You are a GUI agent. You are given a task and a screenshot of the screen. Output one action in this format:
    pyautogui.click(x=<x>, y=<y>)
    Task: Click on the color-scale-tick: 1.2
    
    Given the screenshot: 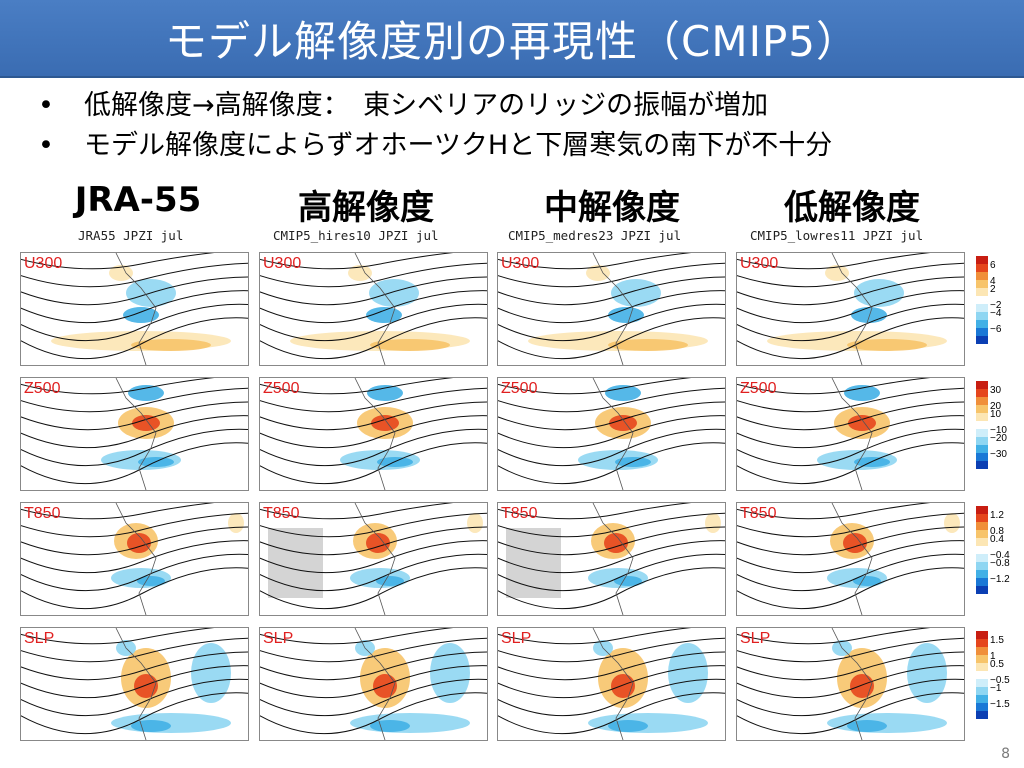 What is the action you would take?
    pyautogui.click(x=997, y=515)
    